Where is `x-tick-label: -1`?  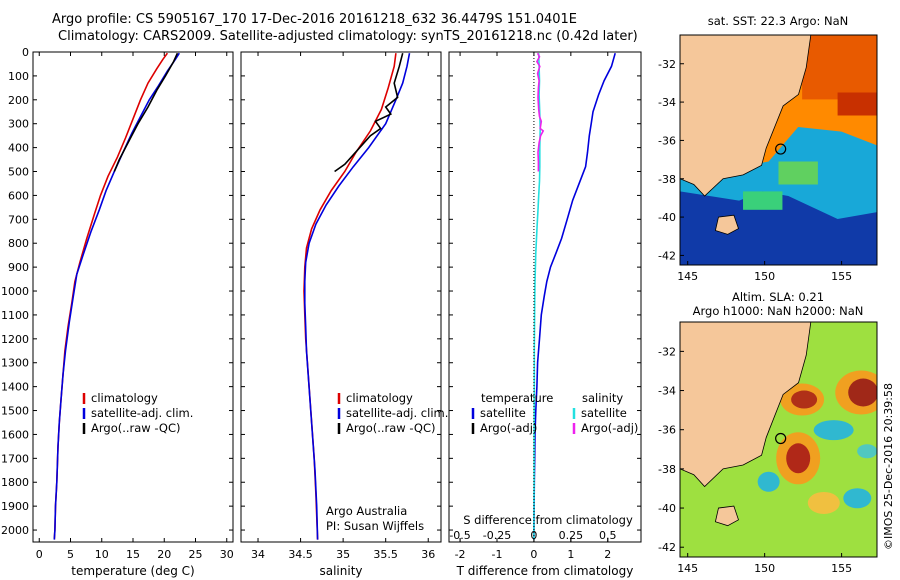
x-tick-label: -1 is located at coordinates (497, 554).